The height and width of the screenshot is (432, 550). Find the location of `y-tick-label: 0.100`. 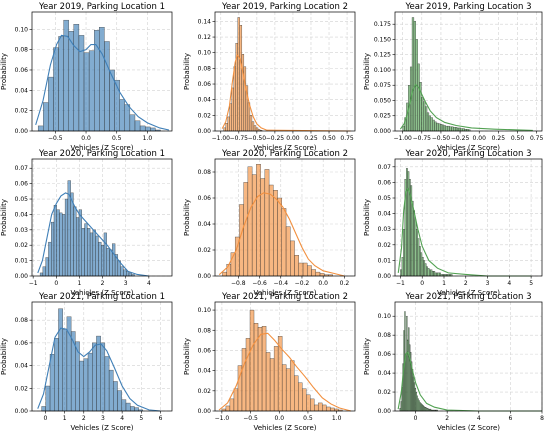

y-tick-label: 0.100 is located at coordinates (382, 70).